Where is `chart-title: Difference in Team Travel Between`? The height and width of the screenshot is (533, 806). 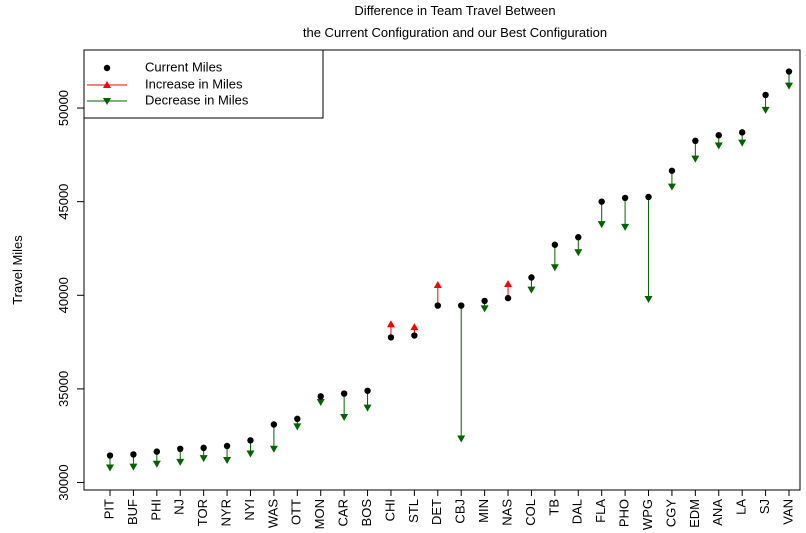
chart-title: Difference in Team Travel Between is located at coordinates (454, 10).